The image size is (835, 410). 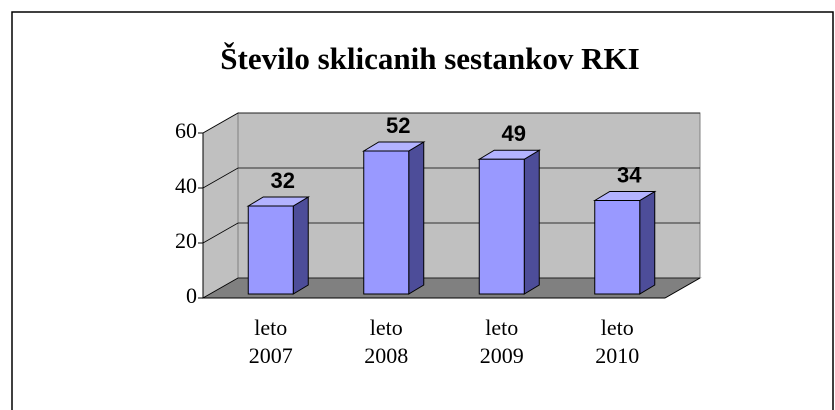 What do you see at coordinates (617, 341) in the screenshot?
I see `x-tick-label: leto 2010` at bounding box center [617, 341].